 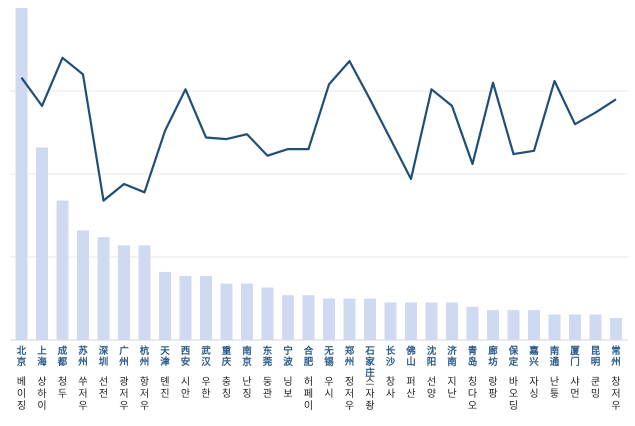 What do you see at coordinates (328, 373) in the screenshot?
I see `category-label-15: 无锡 우 시` at bounding box center [328, 373].